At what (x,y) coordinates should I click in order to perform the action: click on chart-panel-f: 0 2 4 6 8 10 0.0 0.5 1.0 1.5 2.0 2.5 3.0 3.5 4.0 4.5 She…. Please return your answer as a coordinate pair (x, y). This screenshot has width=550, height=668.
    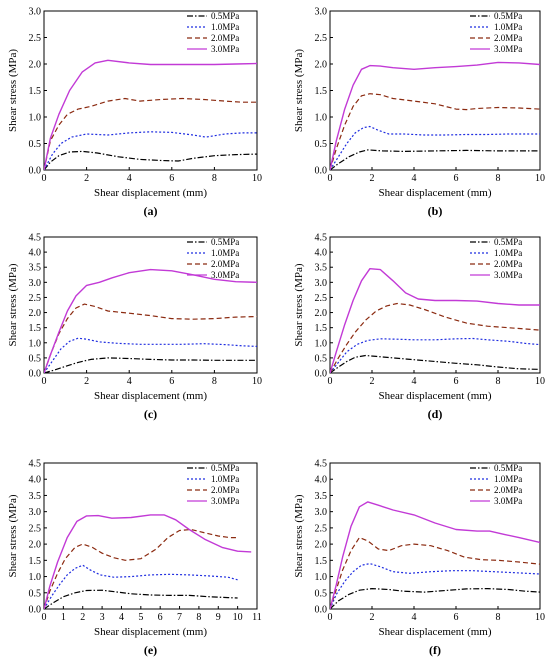
    Looking at the image, I should click on (419, 558).